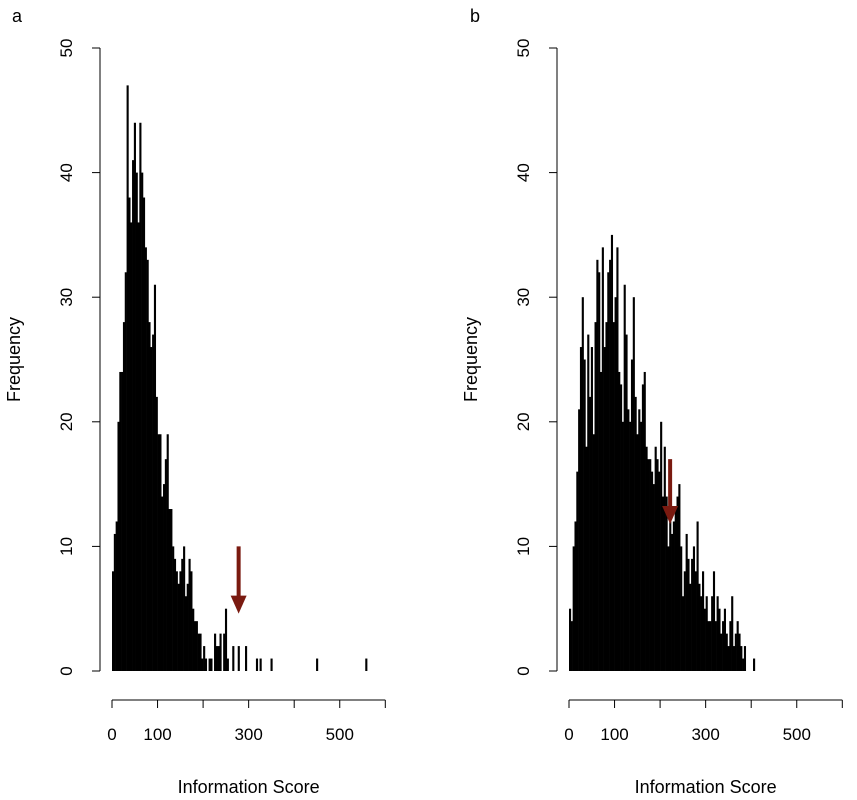 This screenshot has width=857, height=800. Describe the element at coordinates (14, 359) in the screenshot. I see `y-axis-title: Frequency` at that location.